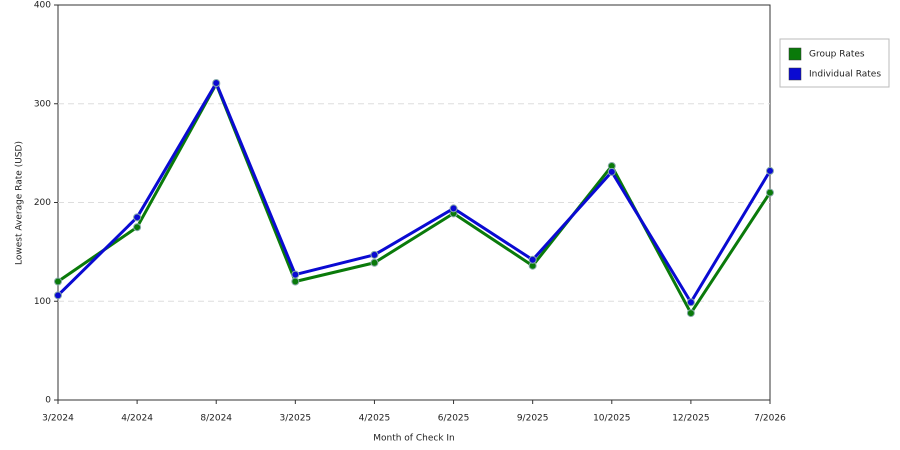  What do you see at coordinates (137, 419) in the screenshot?
I see `x-tick-label: 4/2024` at bounding box center [137, 419].